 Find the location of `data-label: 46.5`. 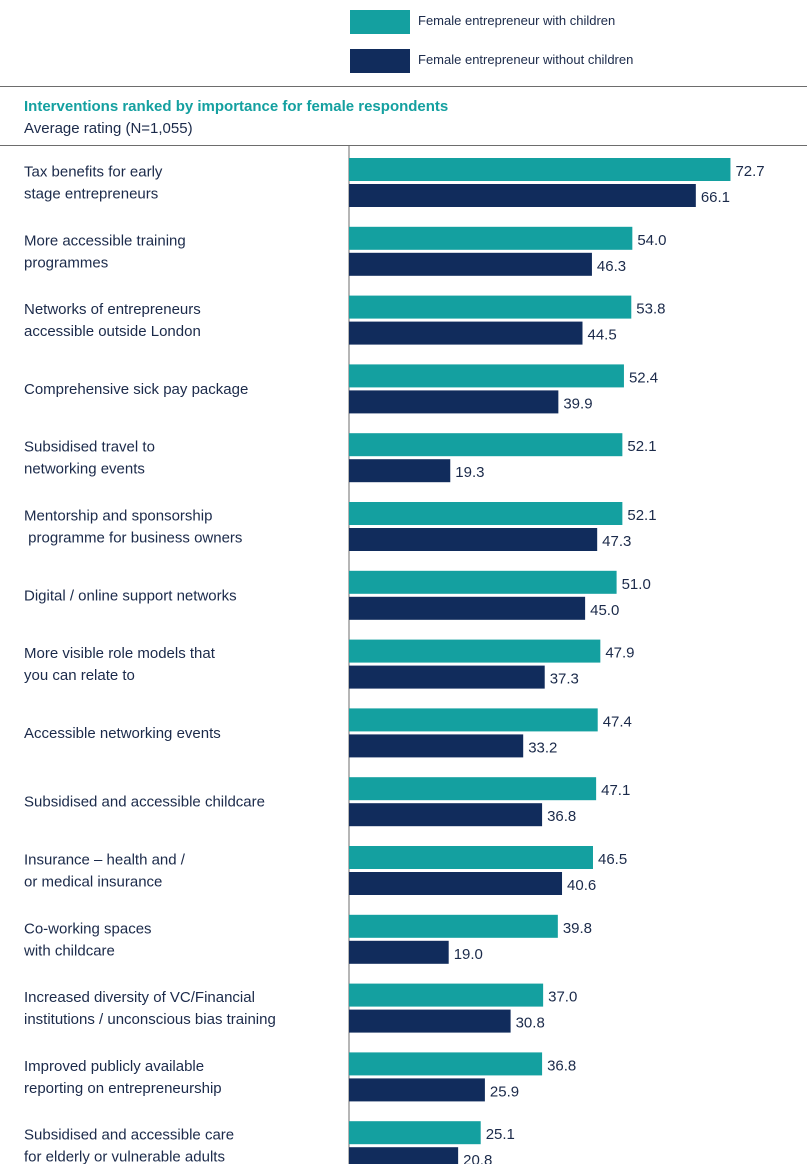

data-label: 46.5 is located at coordinates (612, 859).